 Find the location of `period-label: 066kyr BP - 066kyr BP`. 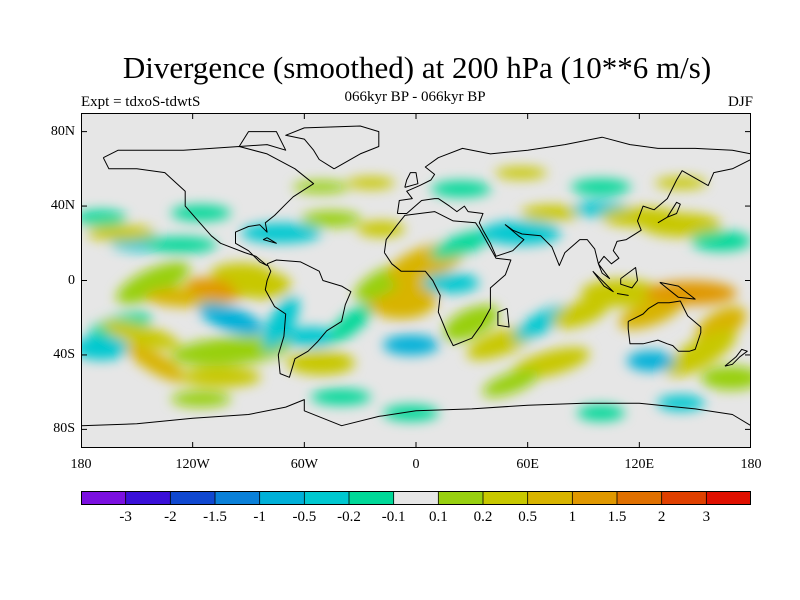

period-label: 066kyr BP - 066kyr BP is located at coordinates (415, 97).